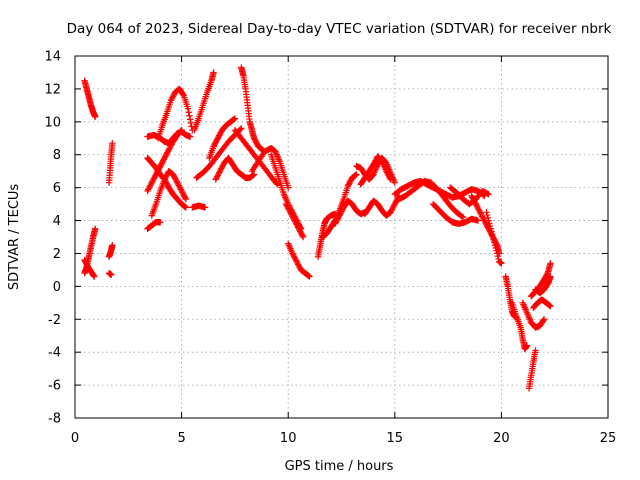  I want to click on x-axis-label: GPS time / hours, so click(339, 466).